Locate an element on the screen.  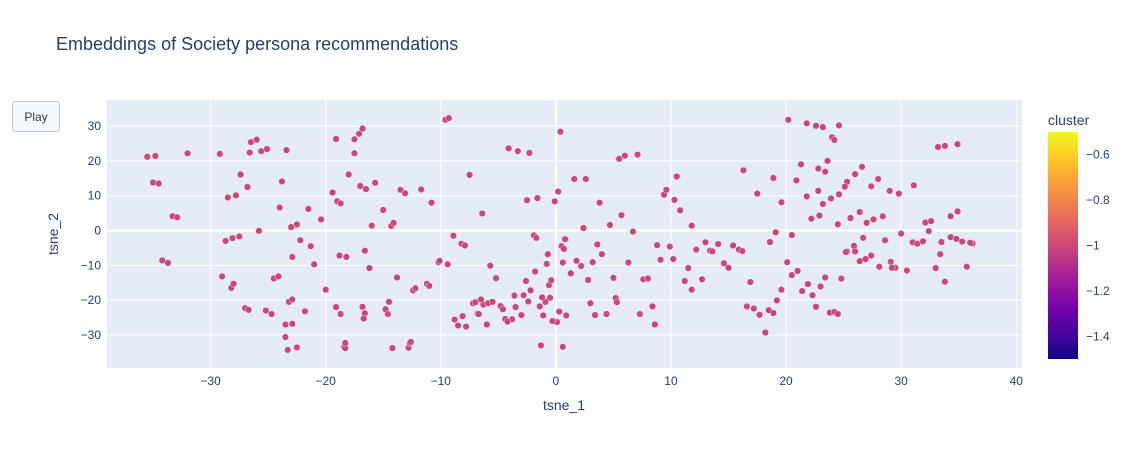
x-tick-label: 40 is located at coordinates (1017, 381).